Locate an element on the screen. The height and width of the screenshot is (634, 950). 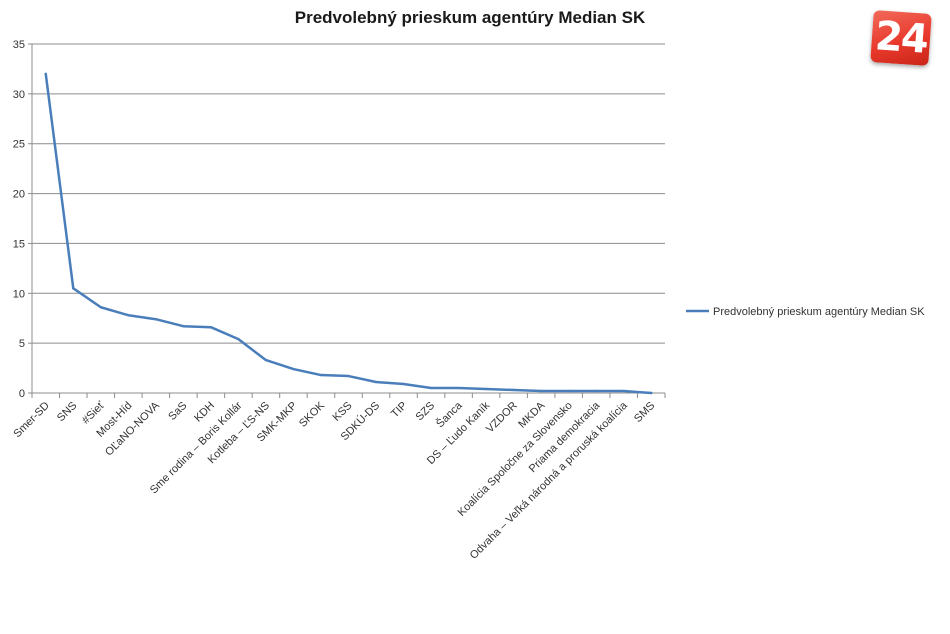
x-tick-label: KDH is located at coordinates (204, 412).